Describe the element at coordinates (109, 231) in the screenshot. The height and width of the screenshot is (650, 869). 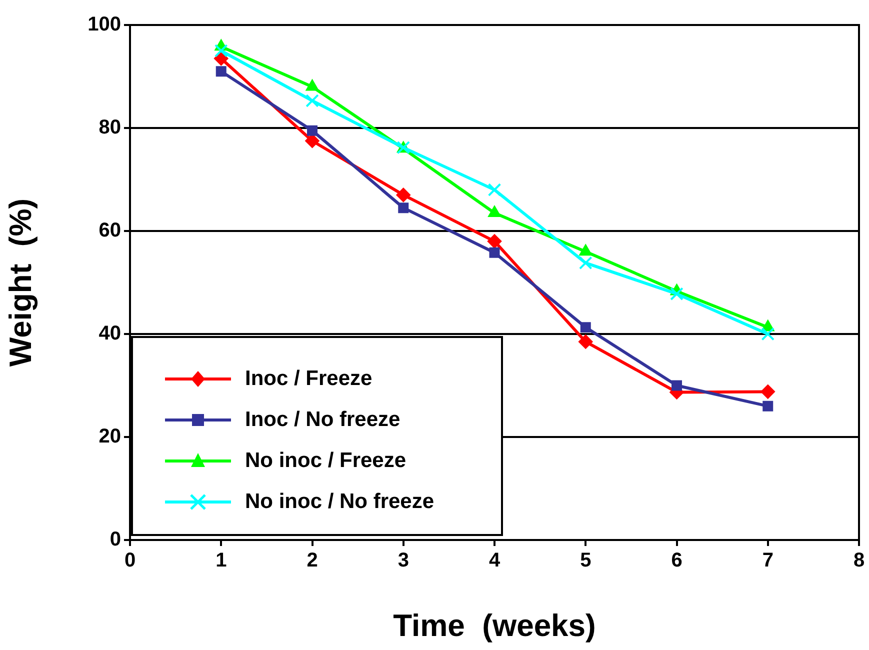
I see `y-tick-label: 60` at that location.